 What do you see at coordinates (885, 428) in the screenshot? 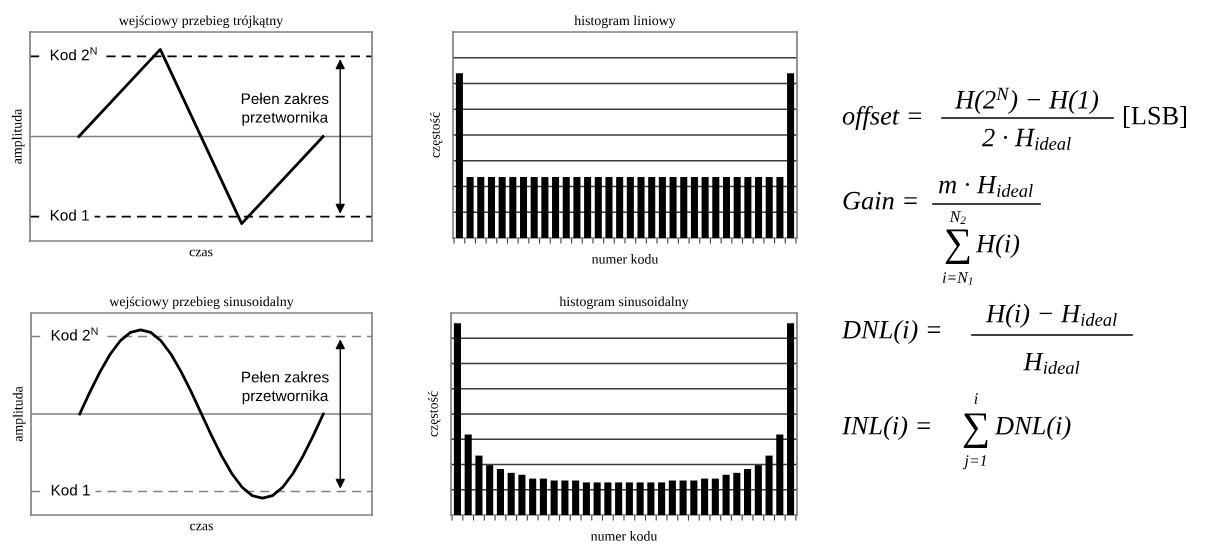
I see `text: INL(i) =` at bounding box center [885, 428].